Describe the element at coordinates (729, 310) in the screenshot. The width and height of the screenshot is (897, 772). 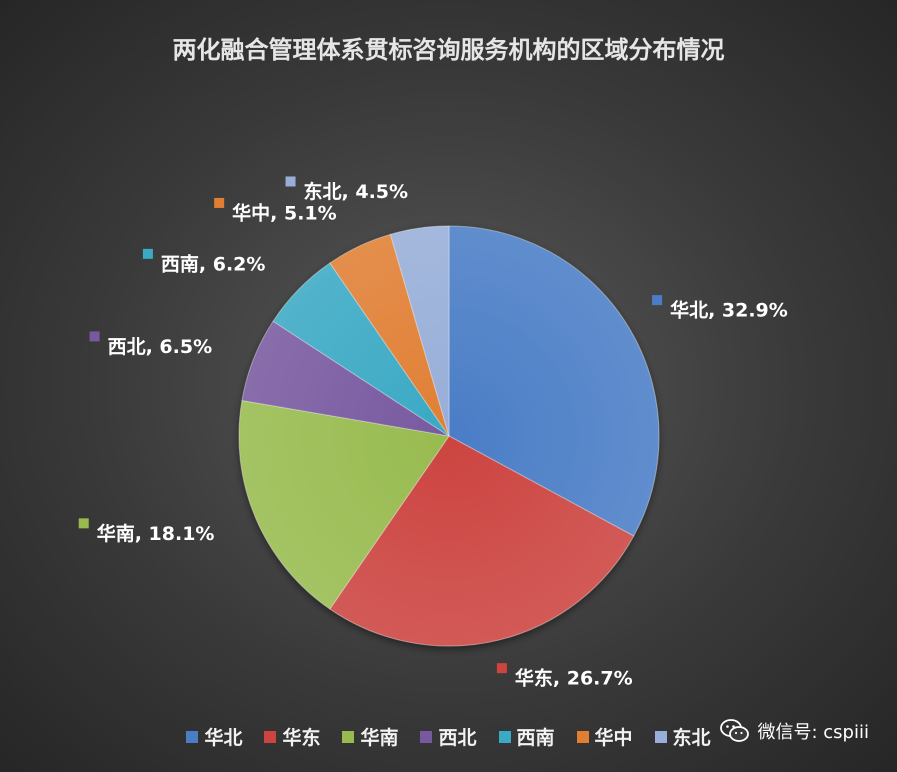
I see `svg-text: 华北, 32.9%` at that location.